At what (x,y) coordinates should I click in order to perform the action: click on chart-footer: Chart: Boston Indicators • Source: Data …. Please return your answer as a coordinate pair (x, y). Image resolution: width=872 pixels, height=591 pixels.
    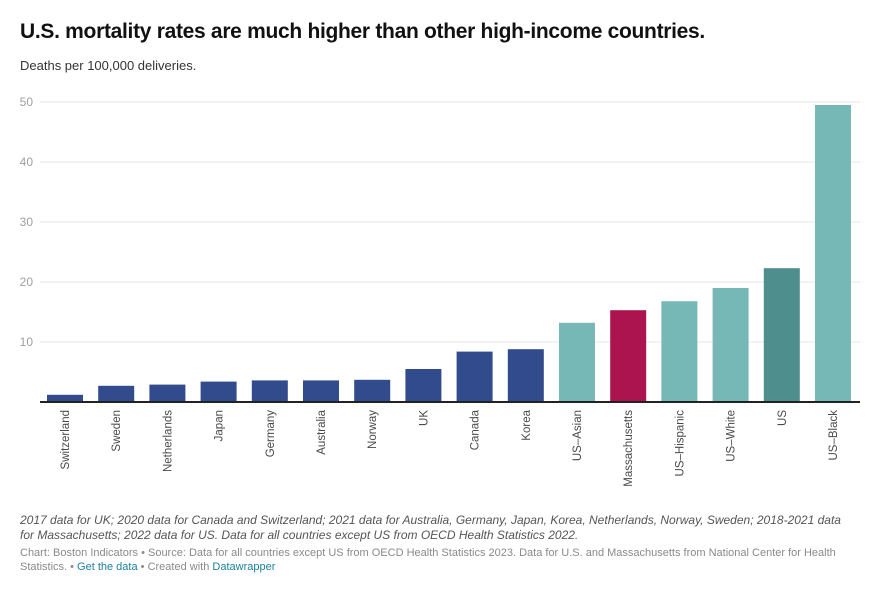
    Looking at the image, I should click on (437, 560).